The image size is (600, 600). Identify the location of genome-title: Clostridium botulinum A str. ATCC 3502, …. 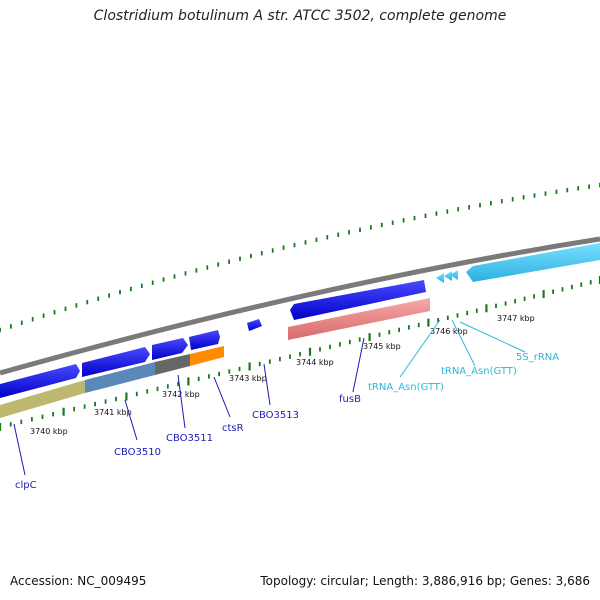
(300, 16).